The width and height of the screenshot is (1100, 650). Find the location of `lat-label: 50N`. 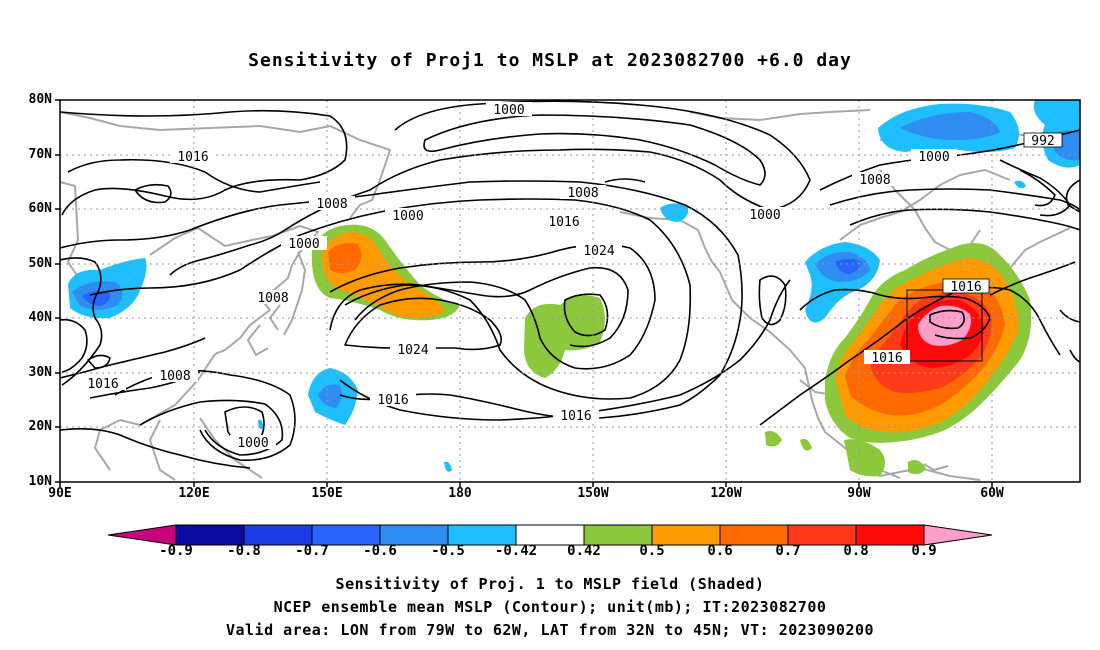

lat-label: 50N is located at coordinates (40, 263).